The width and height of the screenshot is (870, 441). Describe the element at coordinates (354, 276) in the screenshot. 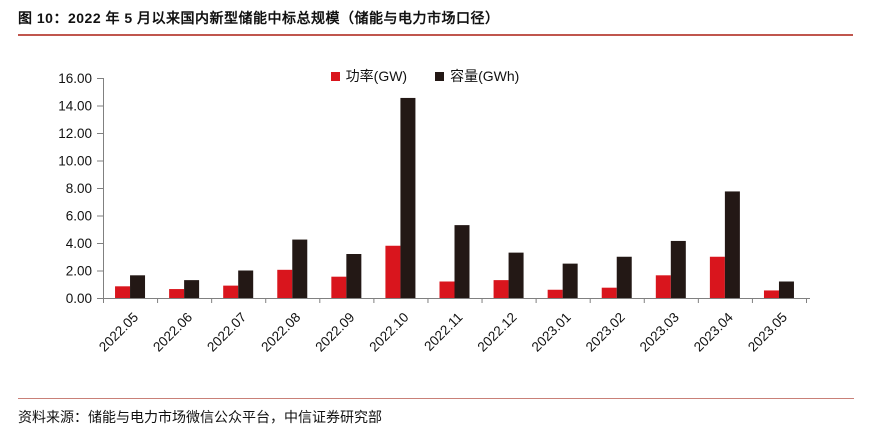

I see `bar-capacity-2022.09` at that location.